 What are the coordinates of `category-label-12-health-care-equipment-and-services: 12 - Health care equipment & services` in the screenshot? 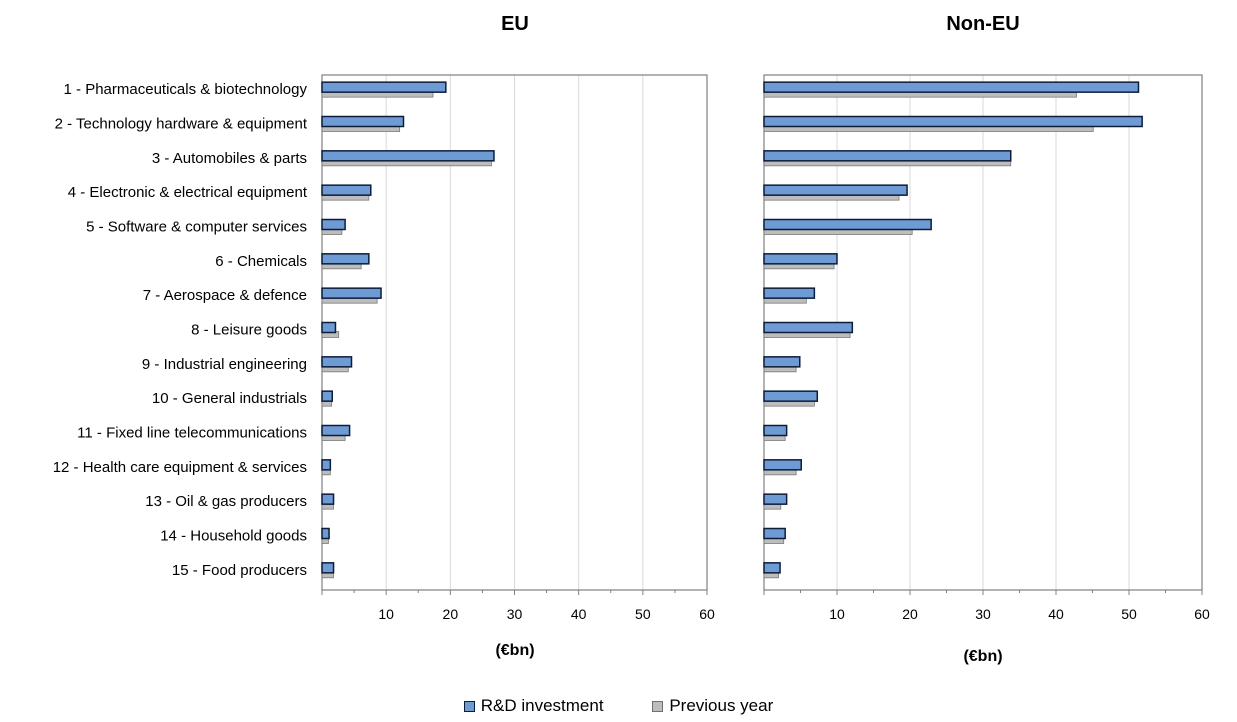 It's located at (180, 467).